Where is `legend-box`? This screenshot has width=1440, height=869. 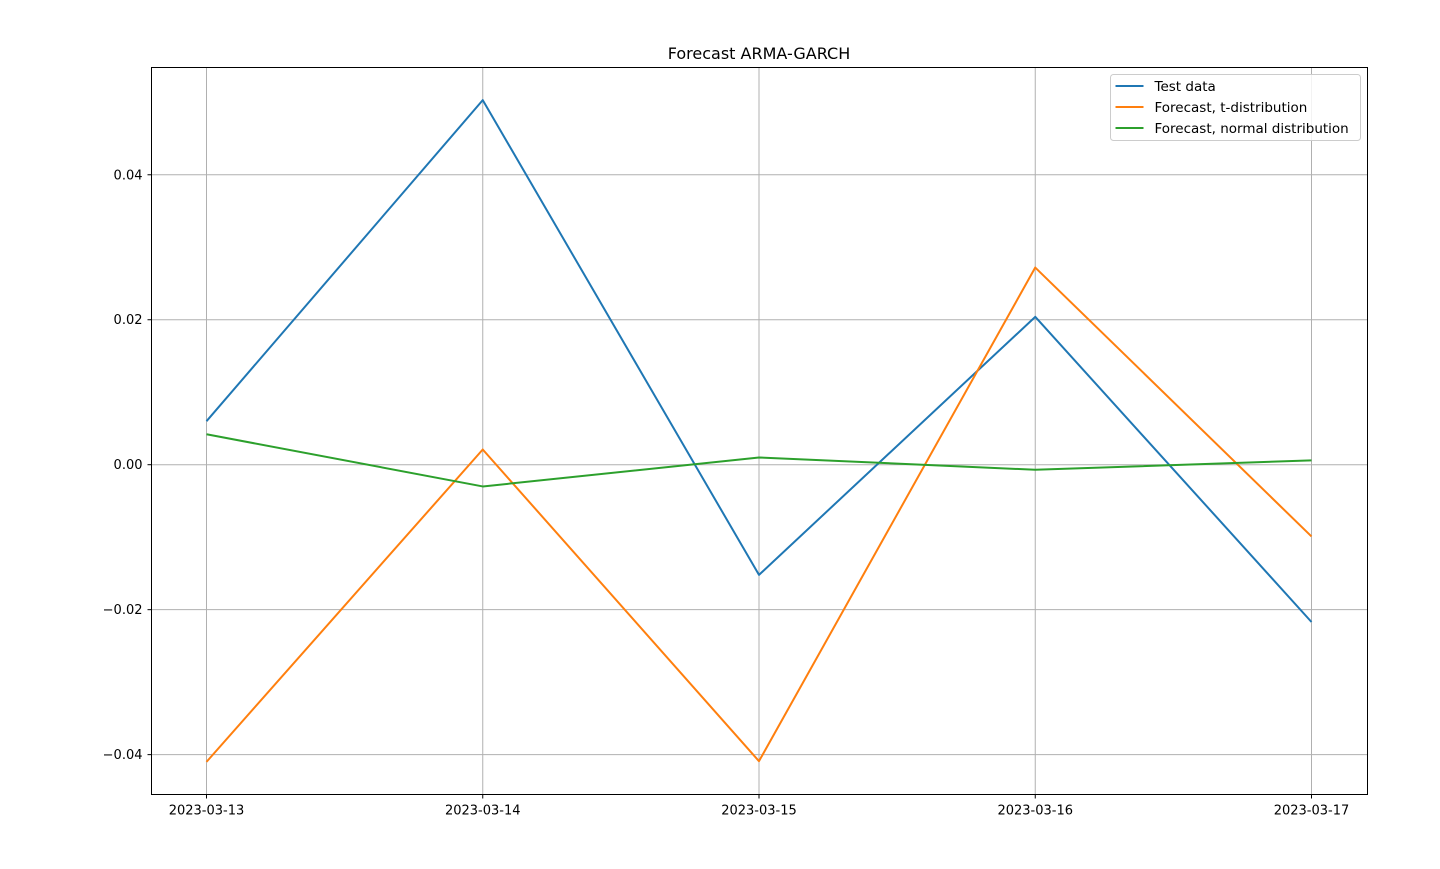
legend-box is located at coordinates (1235, 107).